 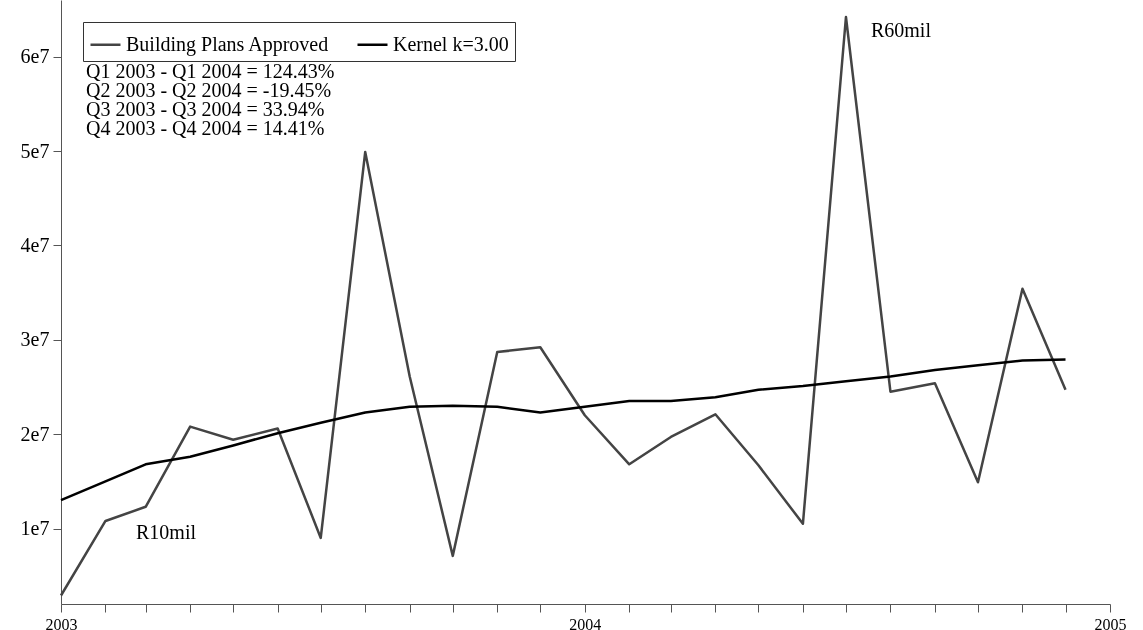 I want to click on y-tick-label: 4e7, so click(x=35, y=244).